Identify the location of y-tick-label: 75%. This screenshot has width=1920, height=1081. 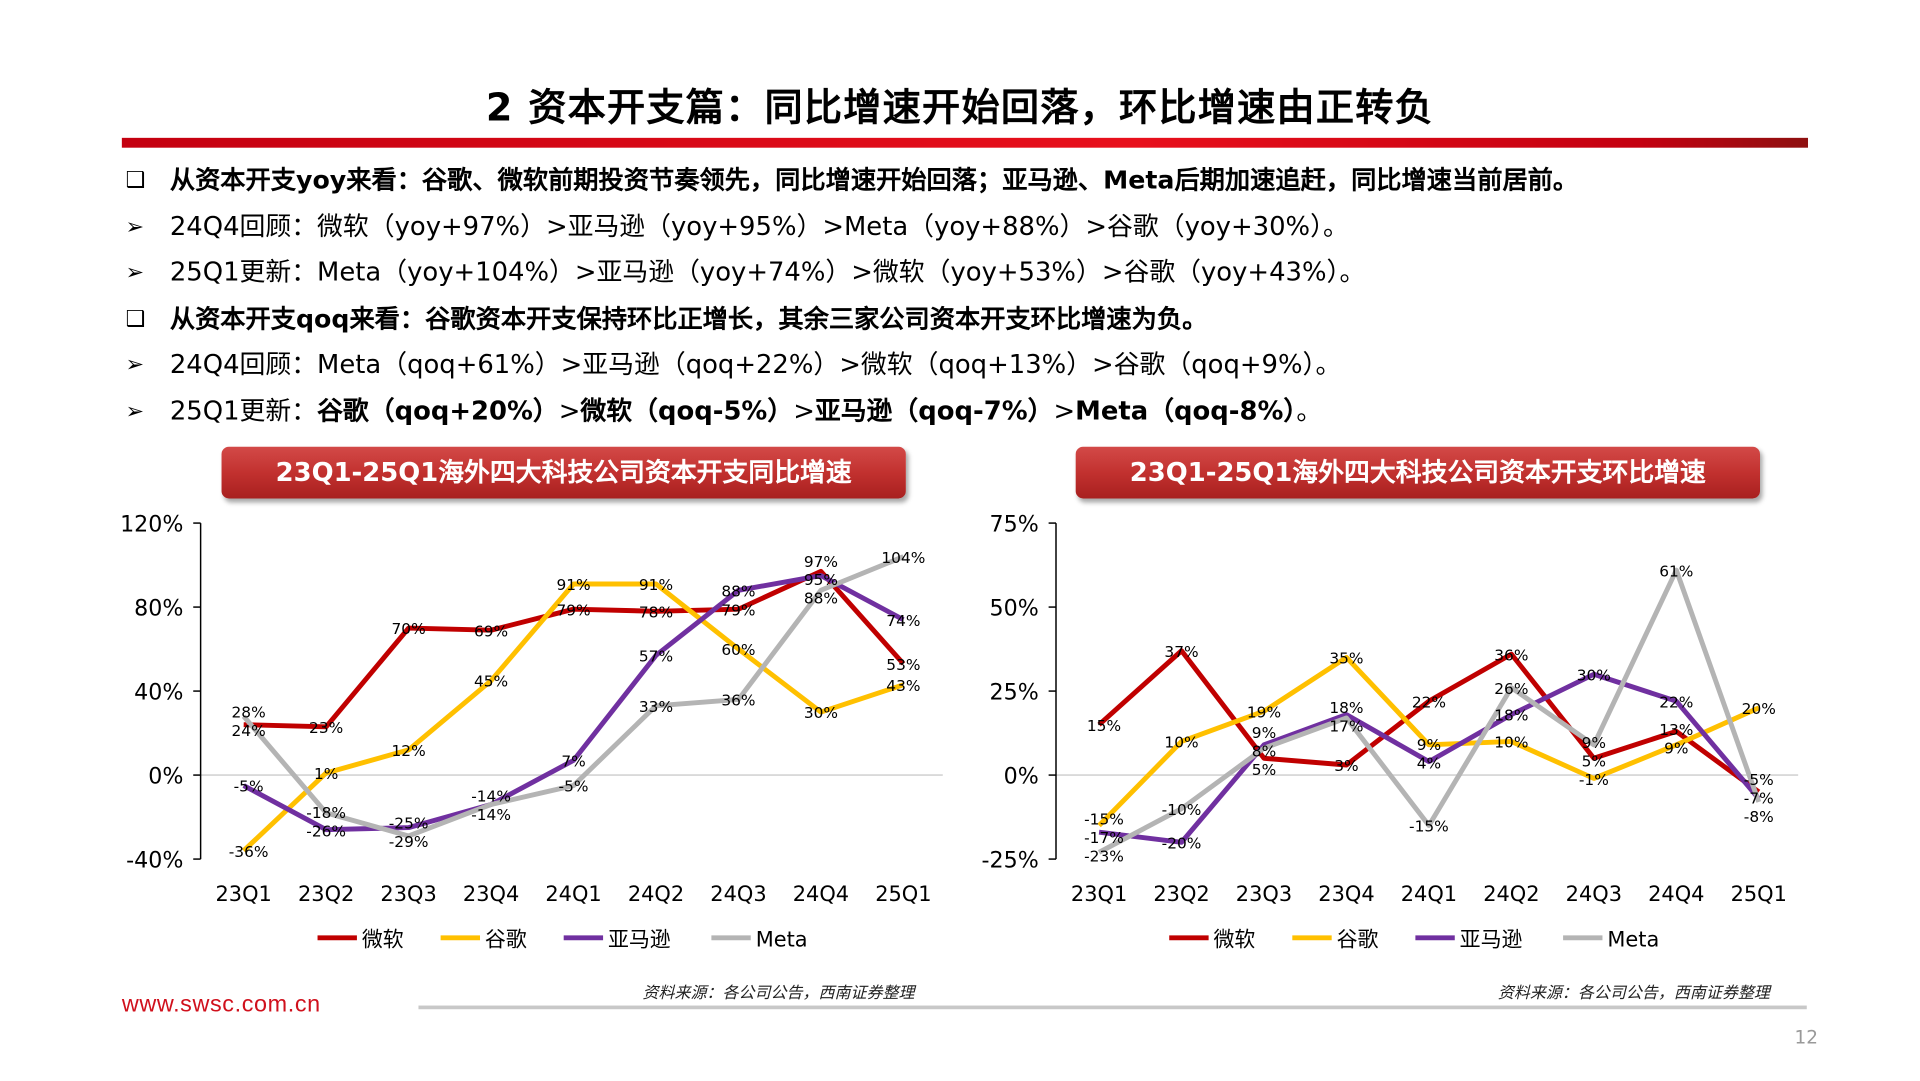
(1014, 525).